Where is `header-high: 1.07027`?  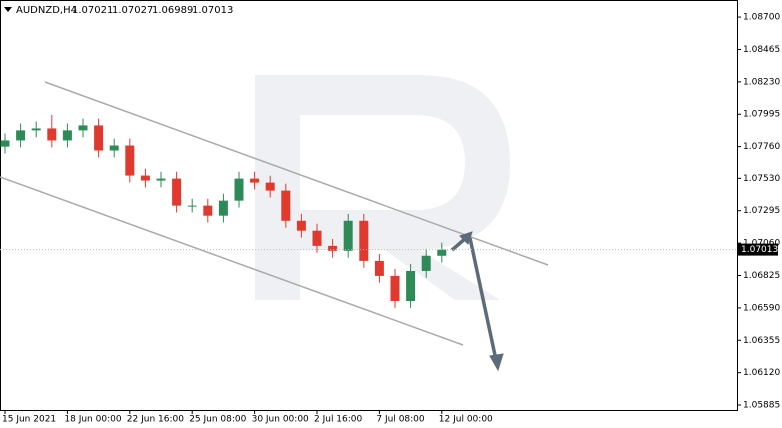
header-high: 1.07027 is located at coordinates (132, 10).